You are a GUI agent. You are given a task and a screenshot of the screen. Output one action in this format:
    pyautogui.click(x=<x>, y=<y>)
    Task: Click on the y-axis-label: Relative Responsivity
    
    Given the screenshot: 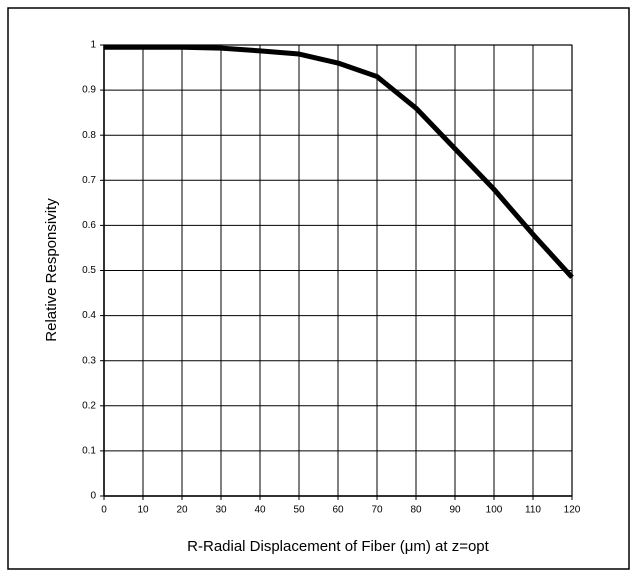 What is the action you would take?
    pyautogui.click(x=51, y=270)
    